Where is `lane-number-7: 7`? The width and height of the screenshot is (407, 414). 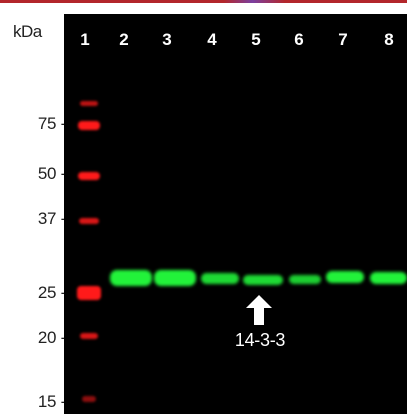
lane-number-7: 7 is located at coordinates (343, 39).